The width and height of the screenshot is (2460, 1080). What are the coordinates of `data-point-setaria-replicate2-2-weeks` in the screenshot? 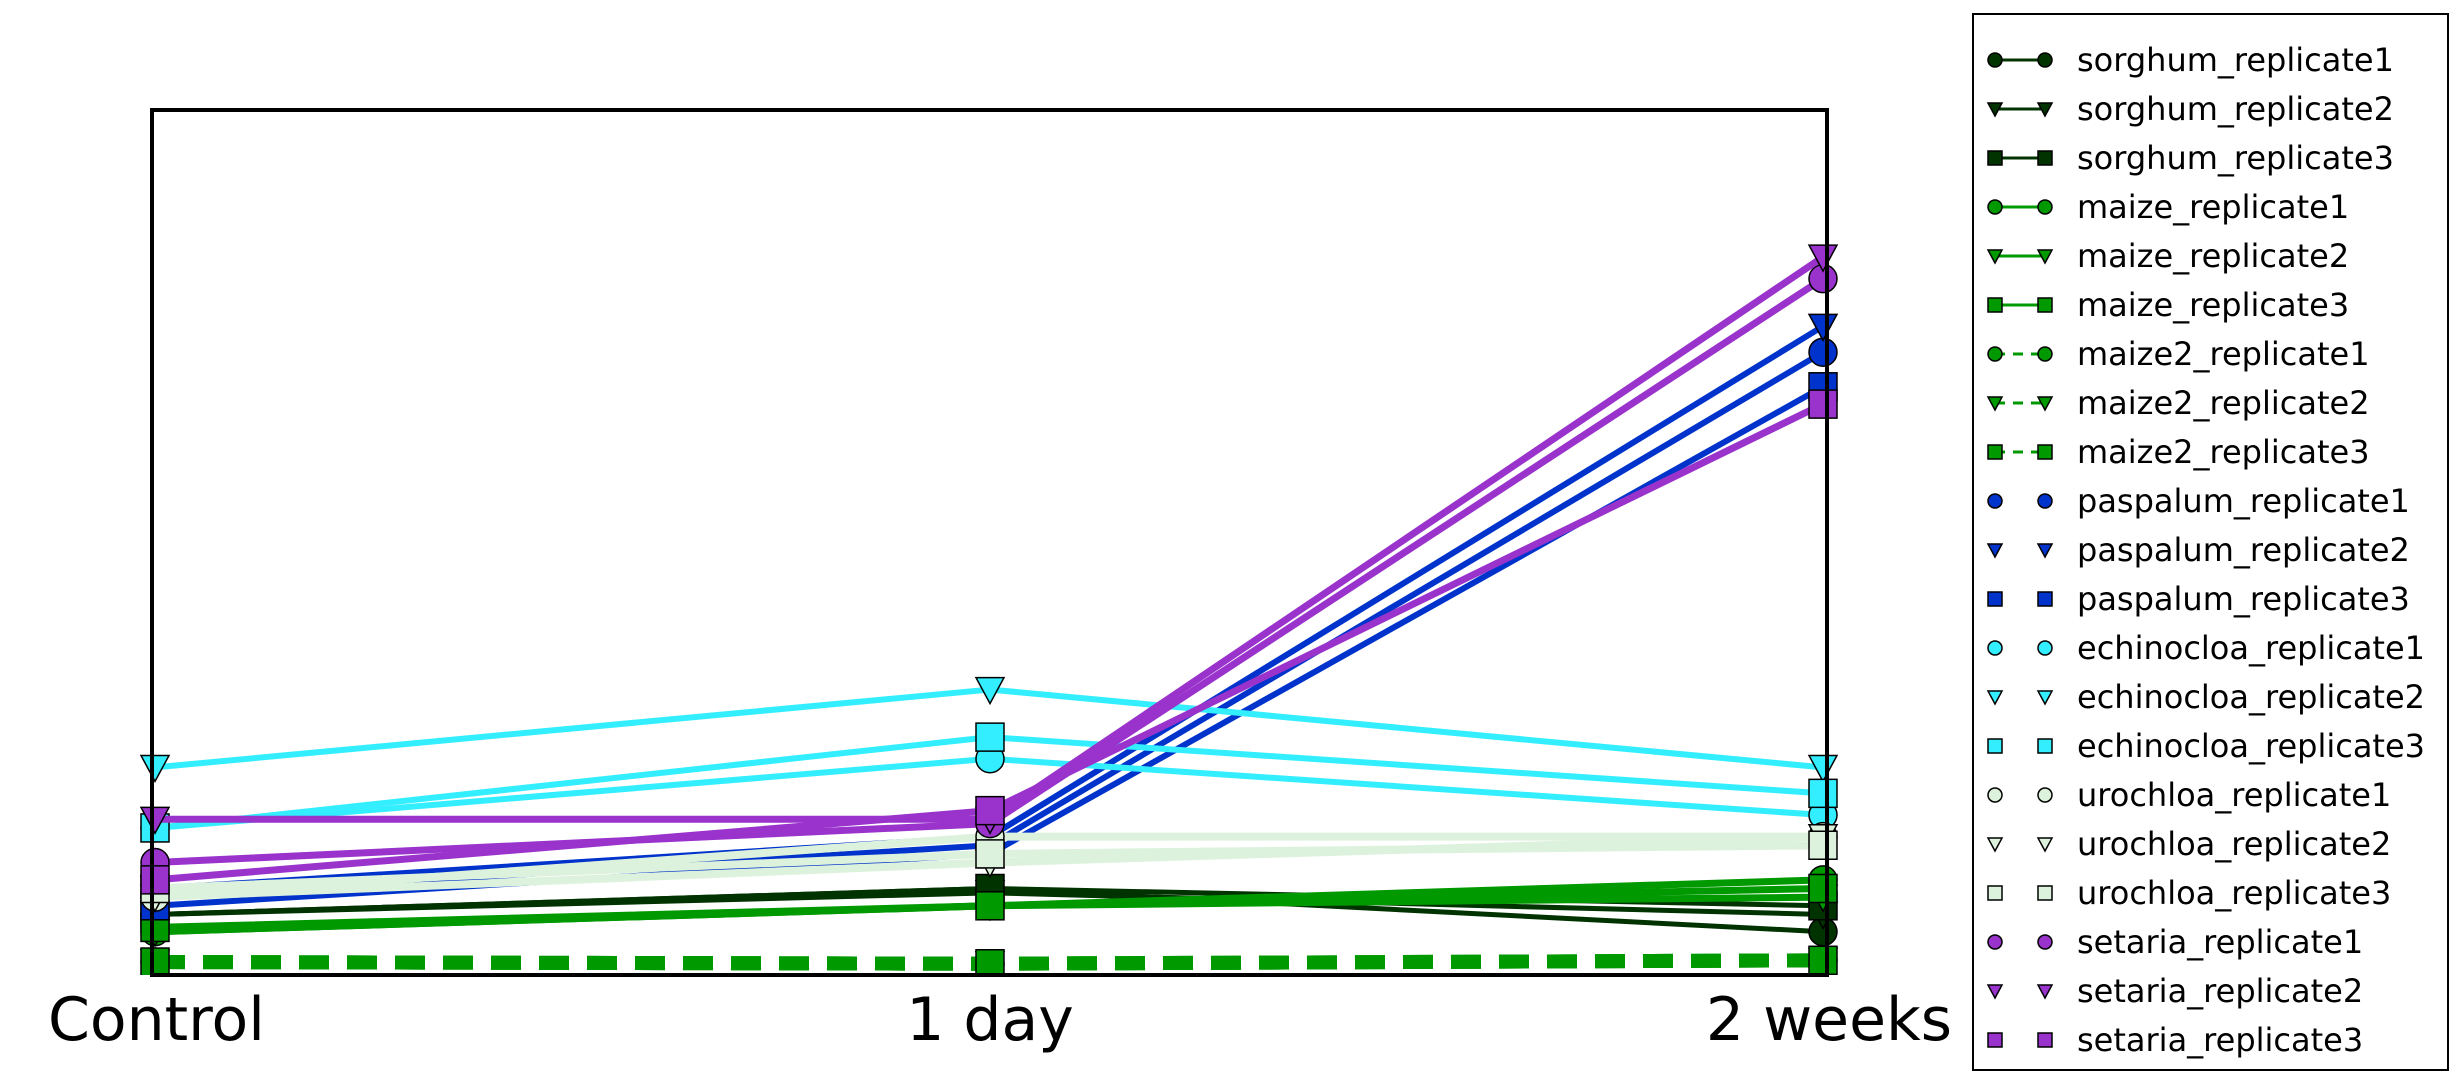 It's located at (1823, 258).